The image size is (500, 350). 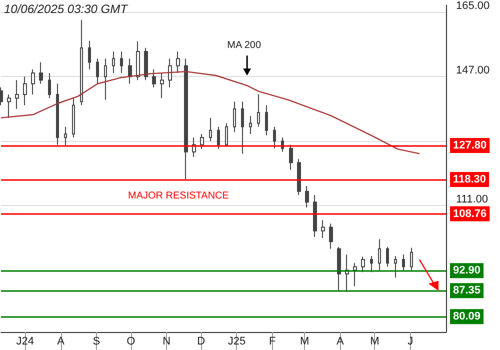 What do you see at coordinates (470, 214) in the screenshot?
I see `ref-line-label: 108.76` at bounding box center [470, 214].